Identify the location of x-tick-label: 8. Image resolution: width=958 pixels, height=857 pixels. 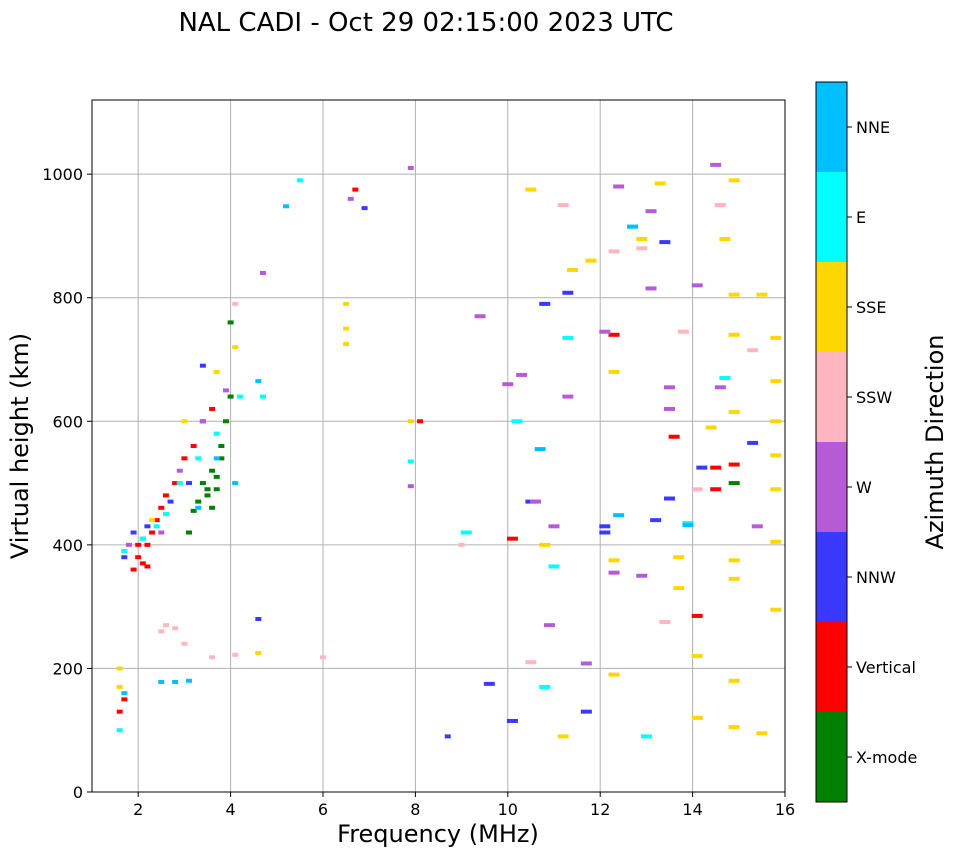
(415, 809).